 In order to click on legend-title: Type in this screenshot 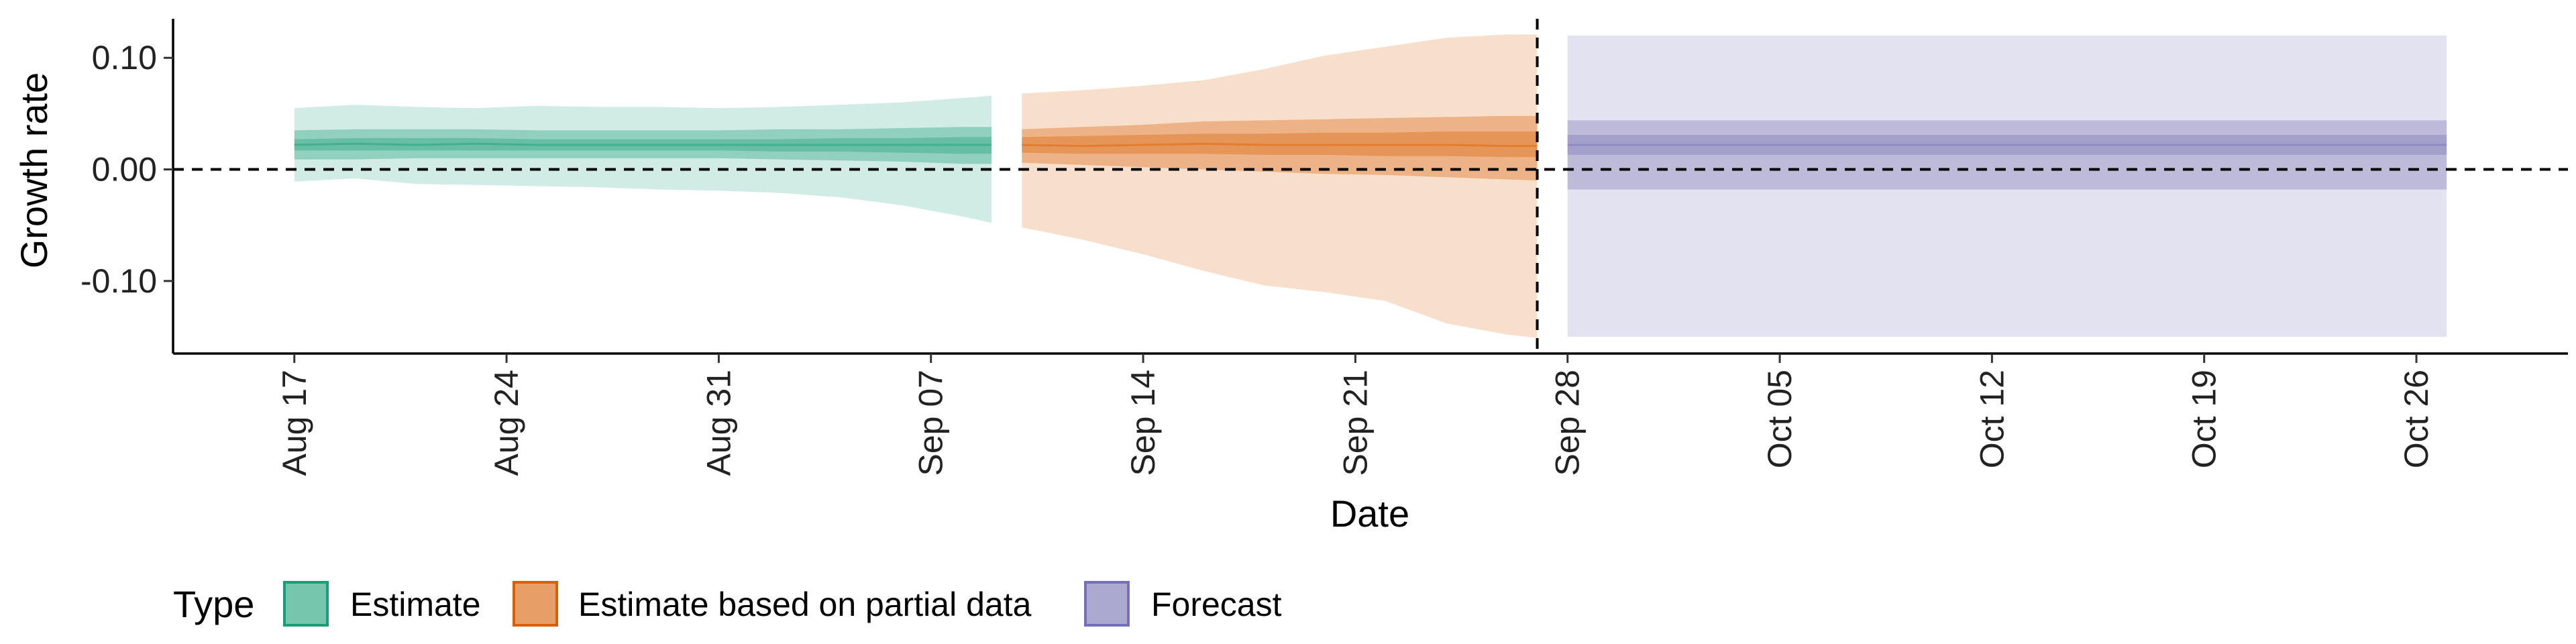, I will do `click(213, 604)`.